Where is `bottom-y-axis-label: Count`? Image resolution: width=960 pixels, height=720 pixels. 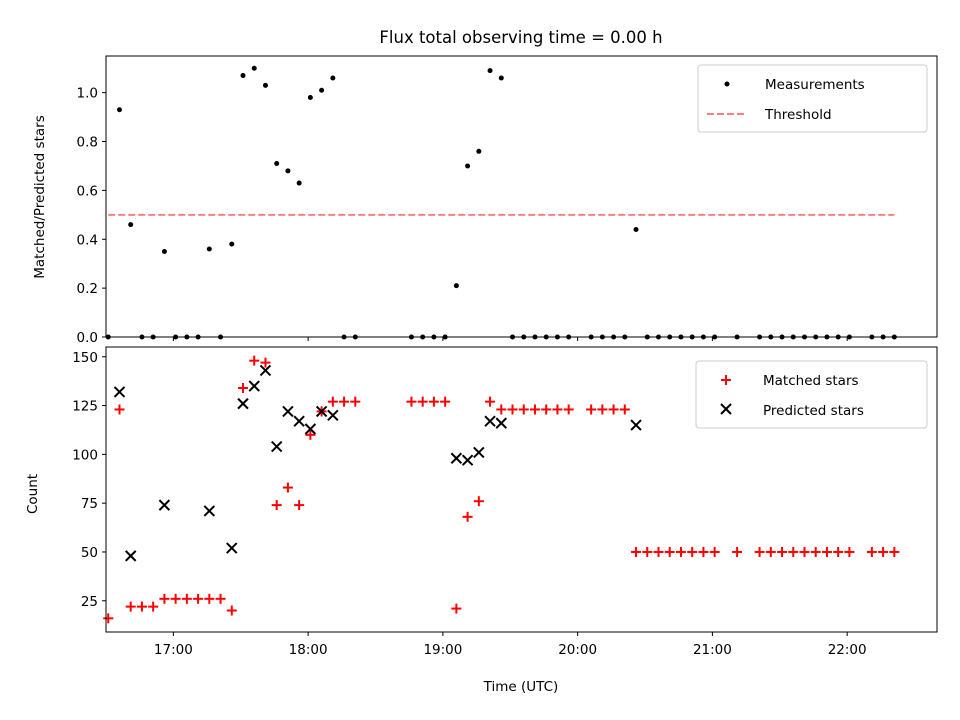 bottom-y-axis-label: Count is located at coordinates (33, 494).